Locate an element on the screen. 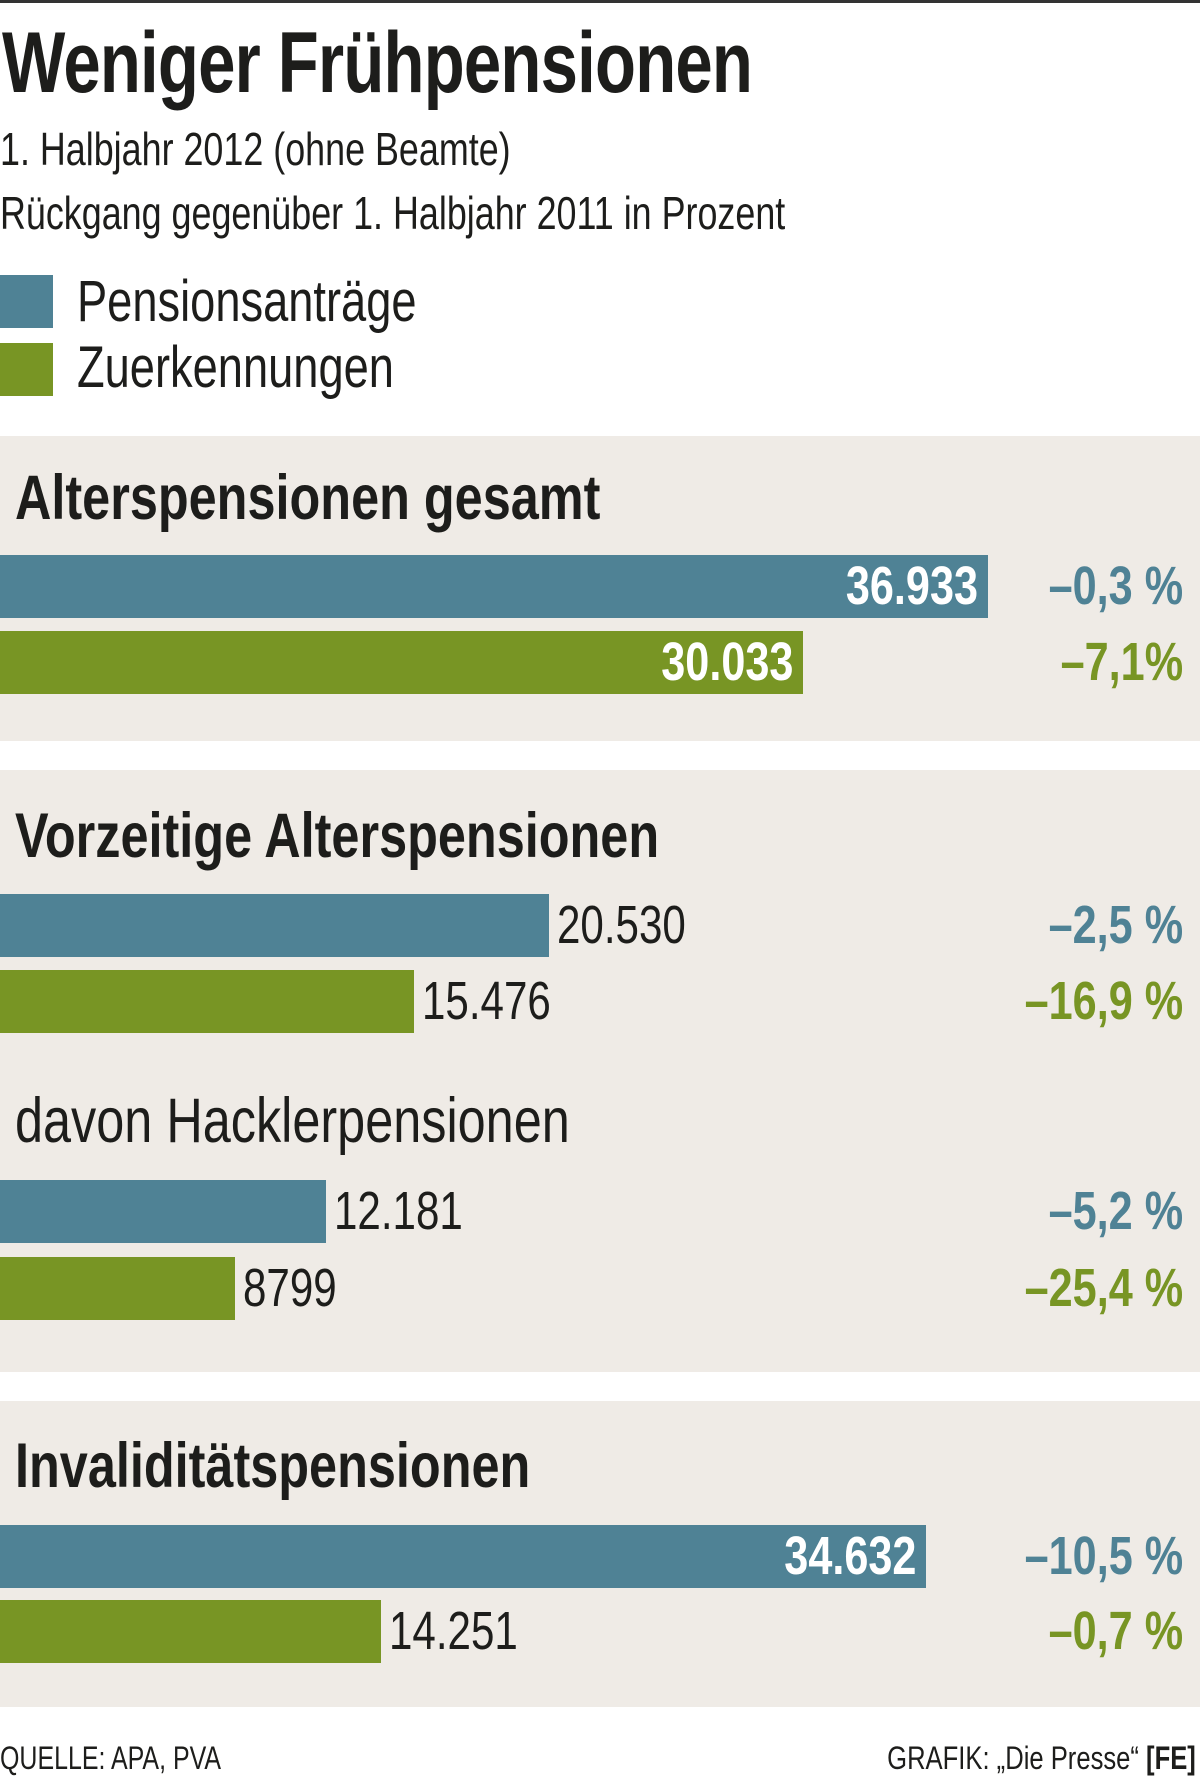 This screenshot has height=1777, width=1200. top-rule is located at coordinates (600, 1).